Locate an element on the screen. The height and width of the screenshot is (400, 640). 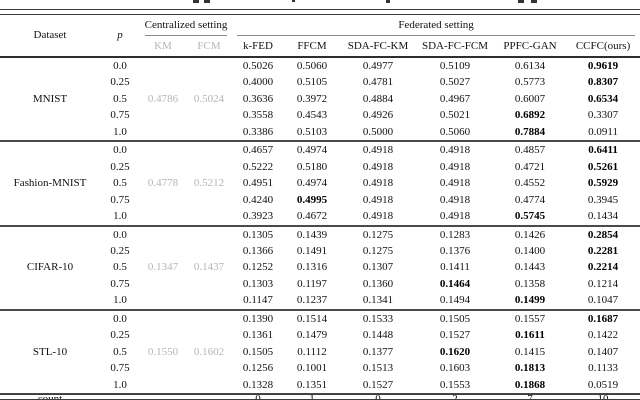
value-cell: 0.0519 is located at coordinates (603, 384).